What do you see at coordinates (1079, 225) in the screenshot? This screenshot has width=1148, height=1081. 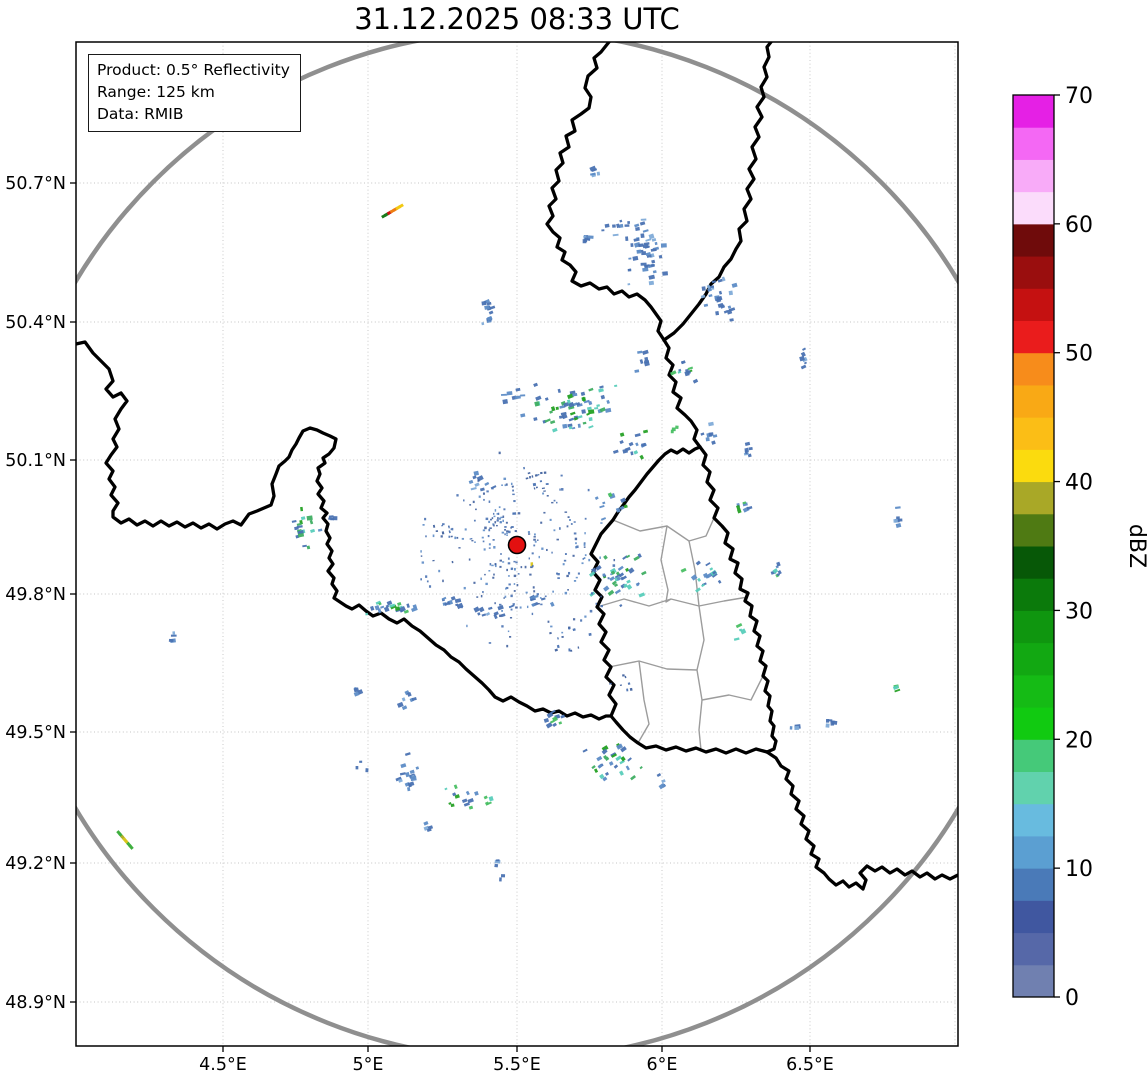 I see `colorbar-tick-label: 60` at bounding box center [1079, 225].